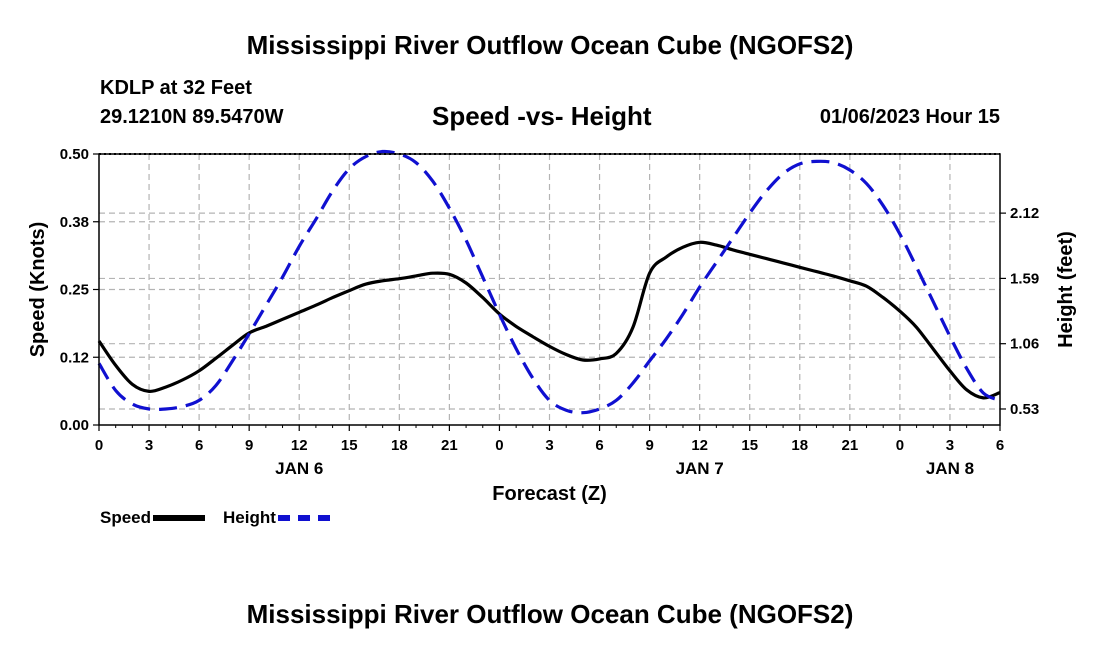 The image size is (1100, 650). Describe the element at coordinates (126, 517) in the screenshot. I see `legend-label-speed: Speed` at that location.